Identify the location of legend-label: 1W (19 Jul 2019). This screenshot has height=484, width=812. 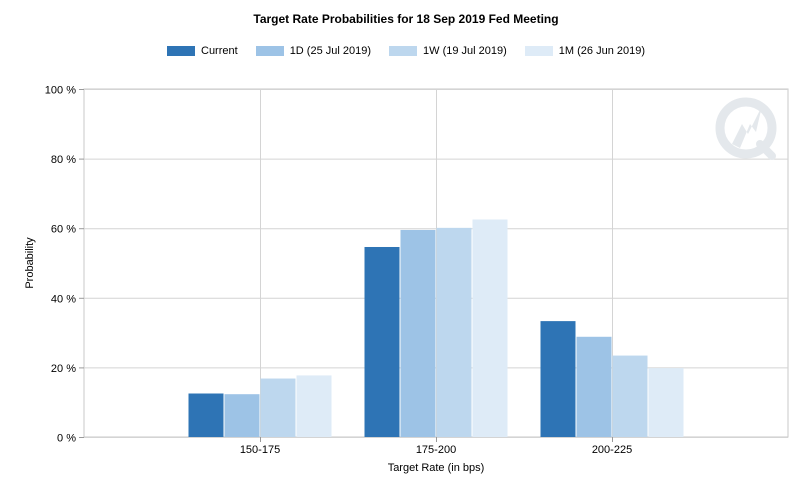
(465, 51).